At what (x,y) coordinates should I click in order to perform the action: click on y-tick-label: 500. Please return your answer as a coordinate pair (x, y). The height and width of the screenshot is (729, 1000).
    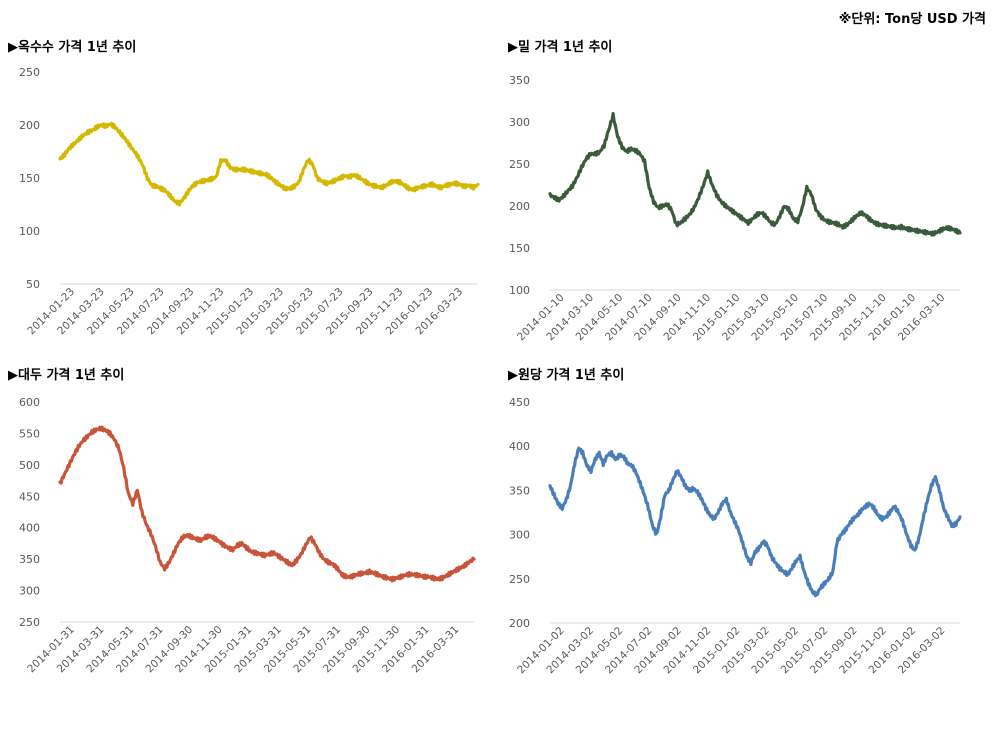
    Looking at the image, I should click on (29, 465).